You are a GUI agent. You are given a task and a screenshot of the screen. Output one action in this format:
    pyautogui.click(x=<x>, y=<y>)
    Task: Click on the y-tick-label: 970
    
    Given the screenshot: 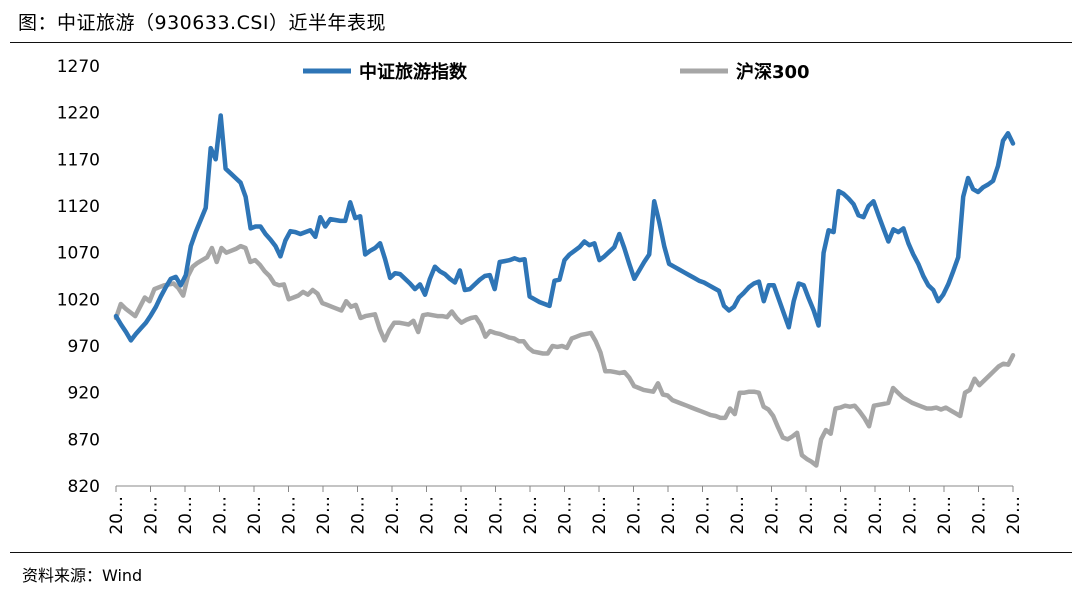 What is the action you would take?
    pyautogui.click(x=84, y=347)
    